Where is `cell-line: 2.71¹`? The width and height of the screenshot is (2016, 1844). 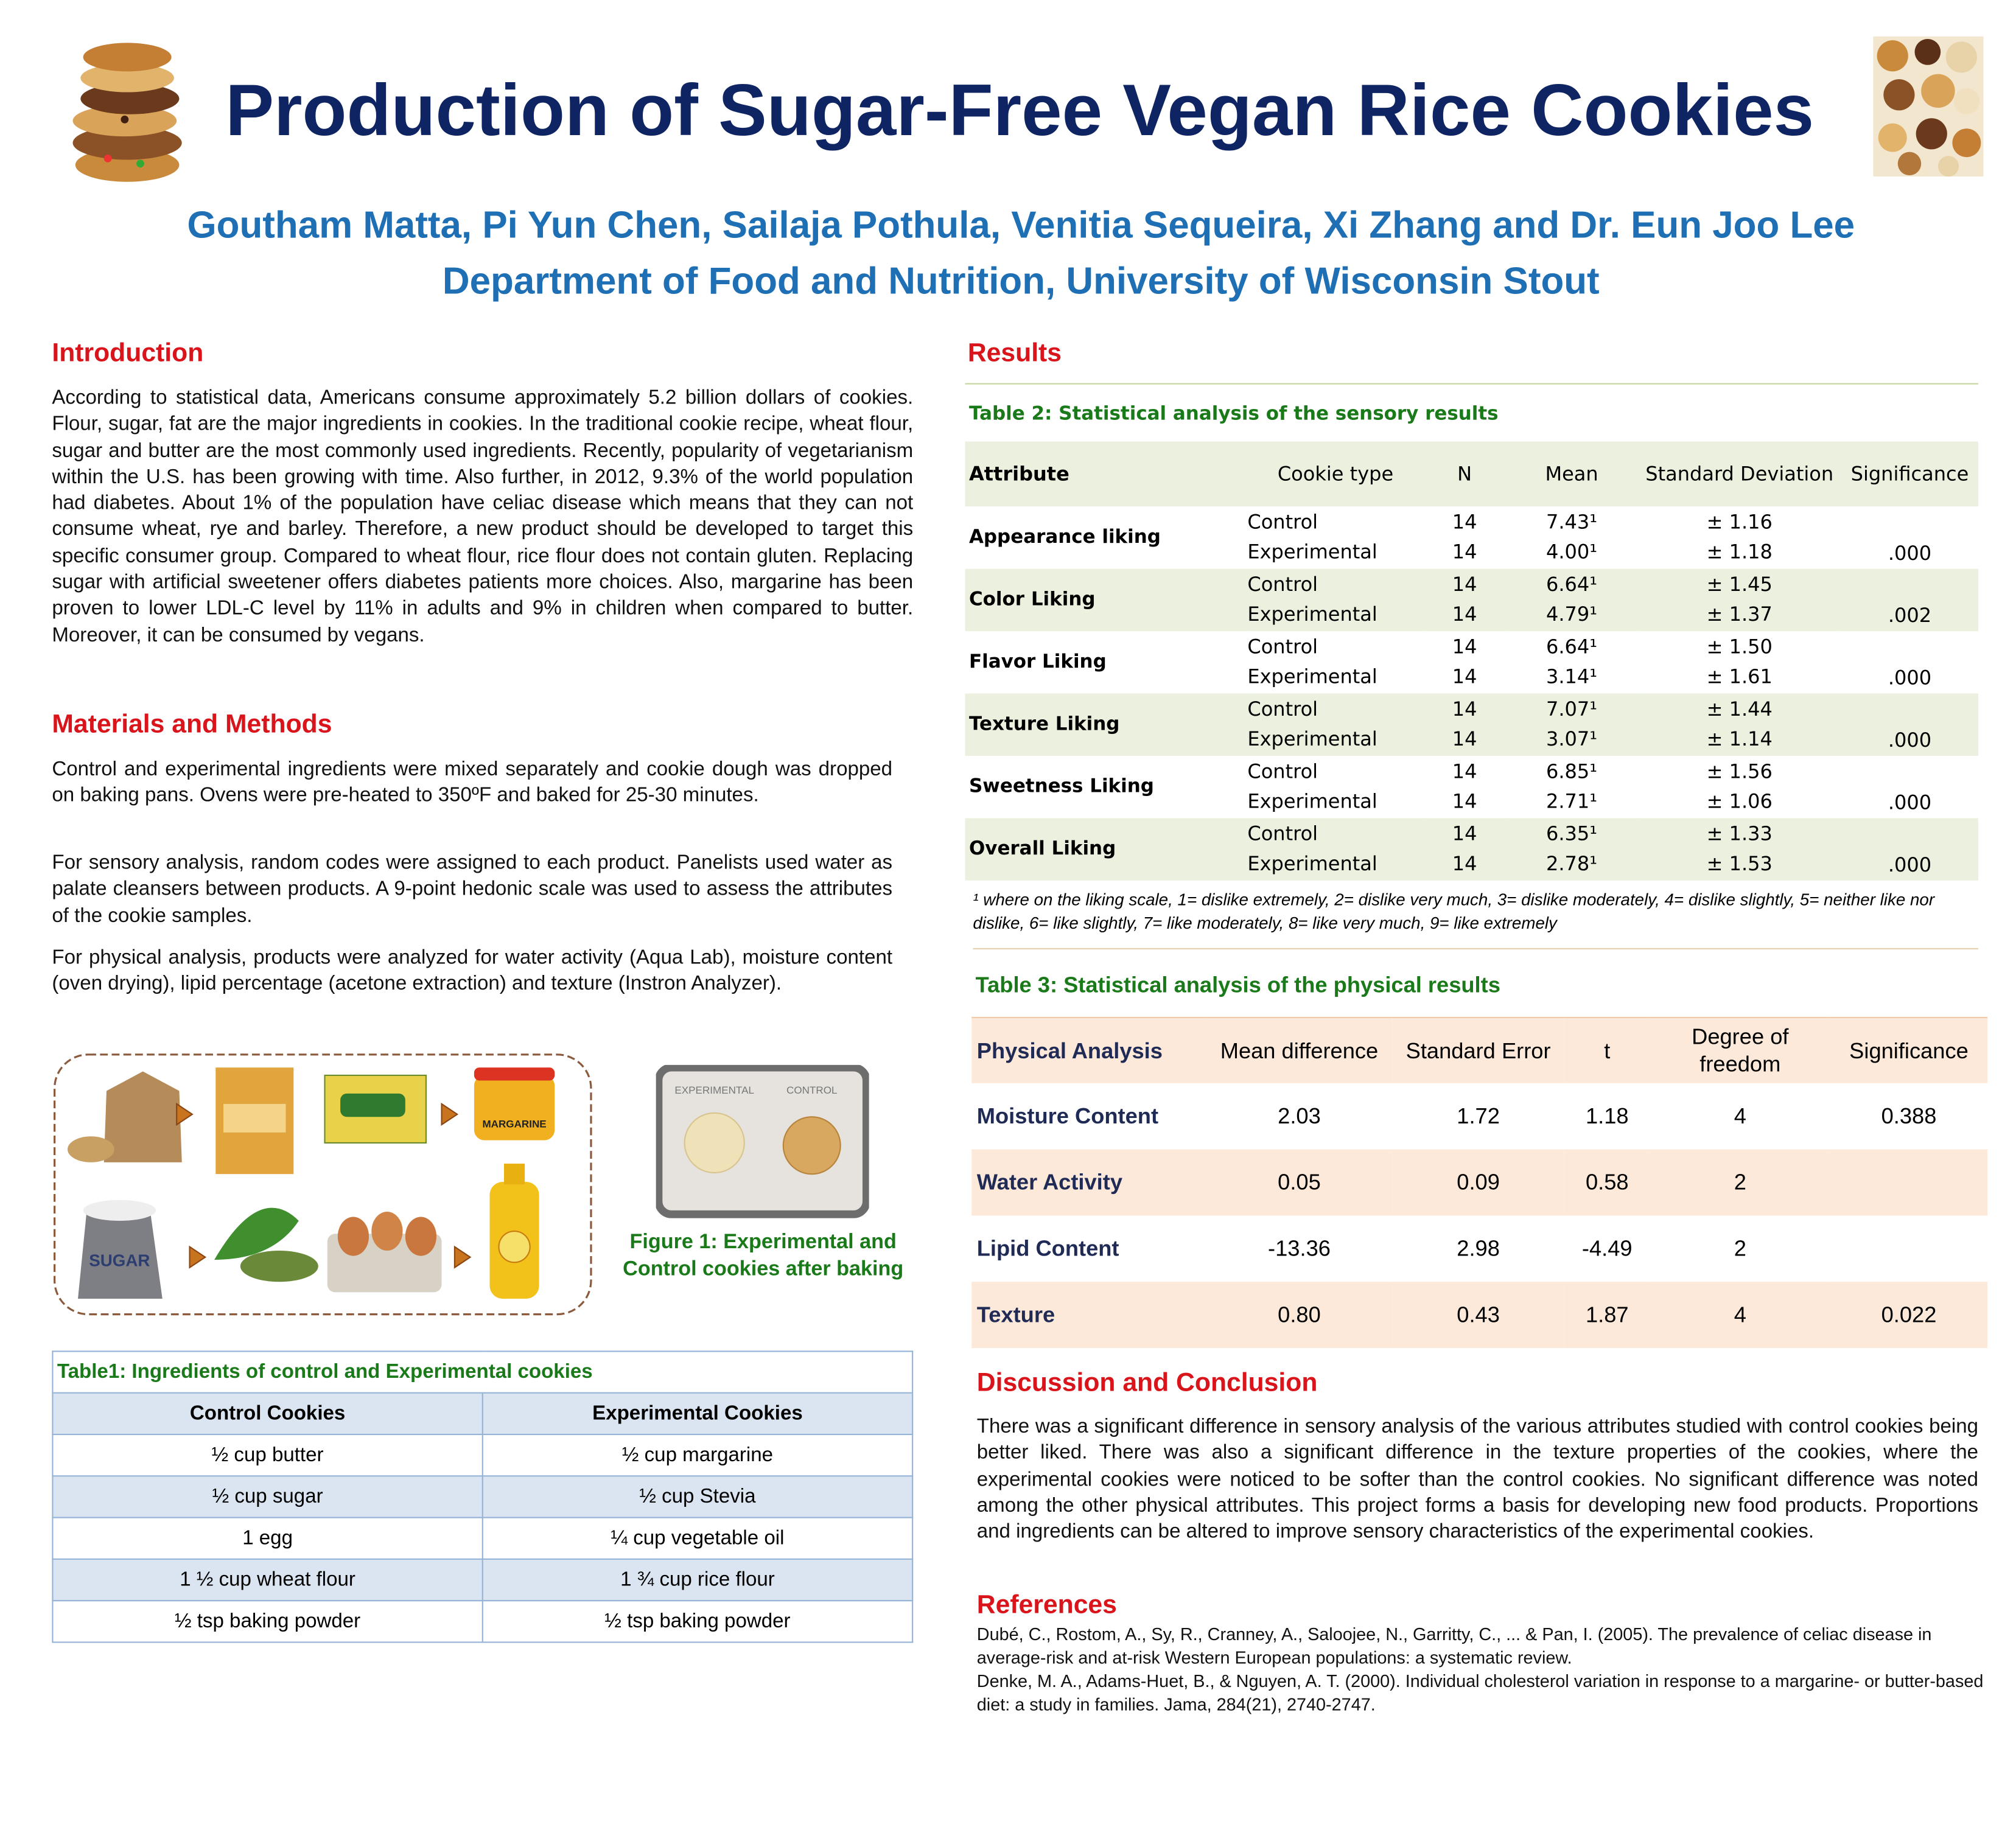 cell-line: 2.71¹ is located at coordinates (1571, 801).